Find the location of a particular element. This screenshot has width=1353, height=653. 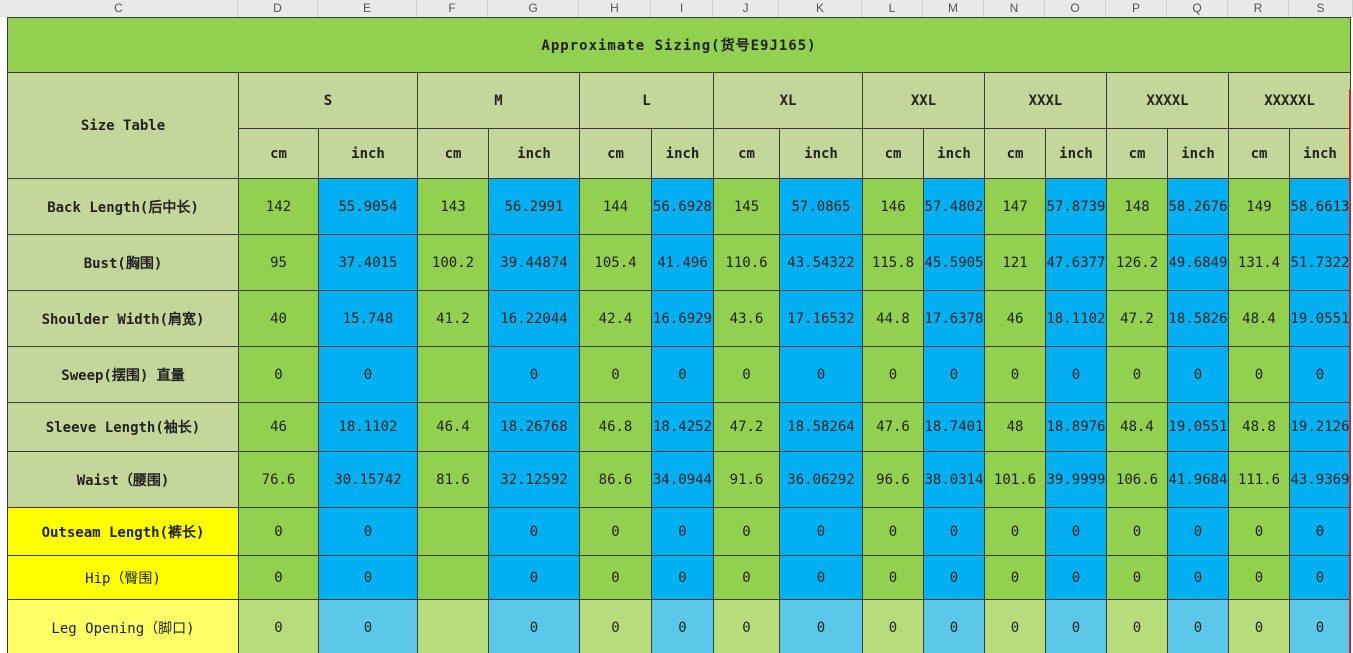

cell-inch: 17.16532 is located at coordinates (821, 318).